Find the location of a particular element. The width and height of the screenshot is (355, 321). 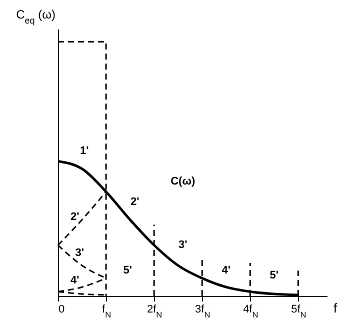

annotation: 1' is located at coordinates (85, 151).